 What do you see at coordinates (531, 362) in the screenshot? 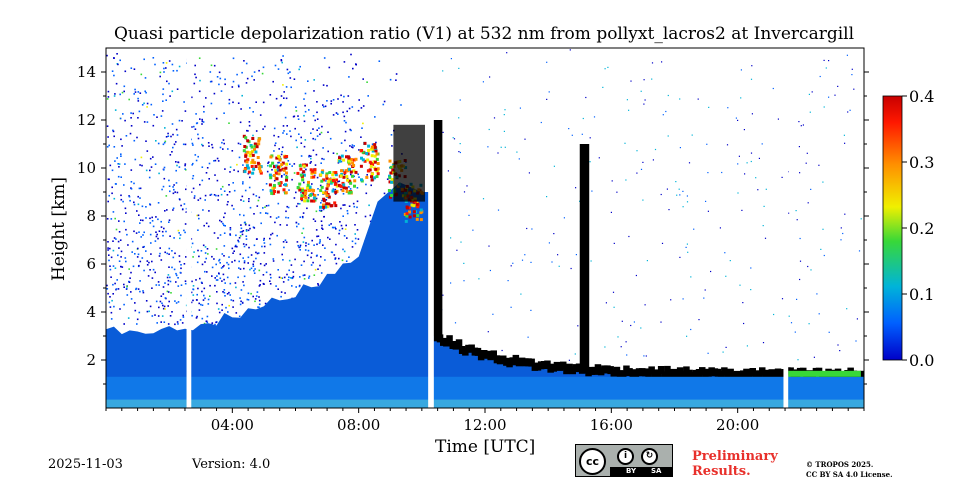
I see `attenuated-pixel` at bounding box center [531, 362].